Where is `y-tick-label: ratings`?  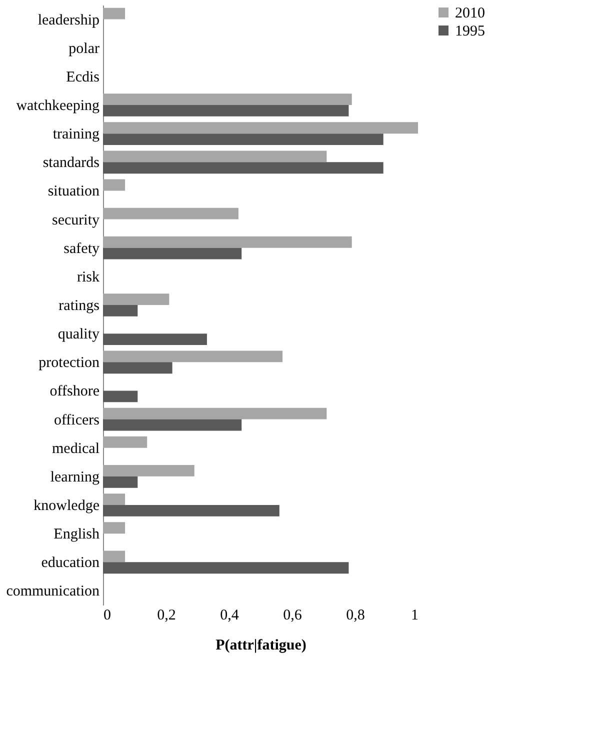 y-tick-label: ratings is located at coordinates (79, 306).